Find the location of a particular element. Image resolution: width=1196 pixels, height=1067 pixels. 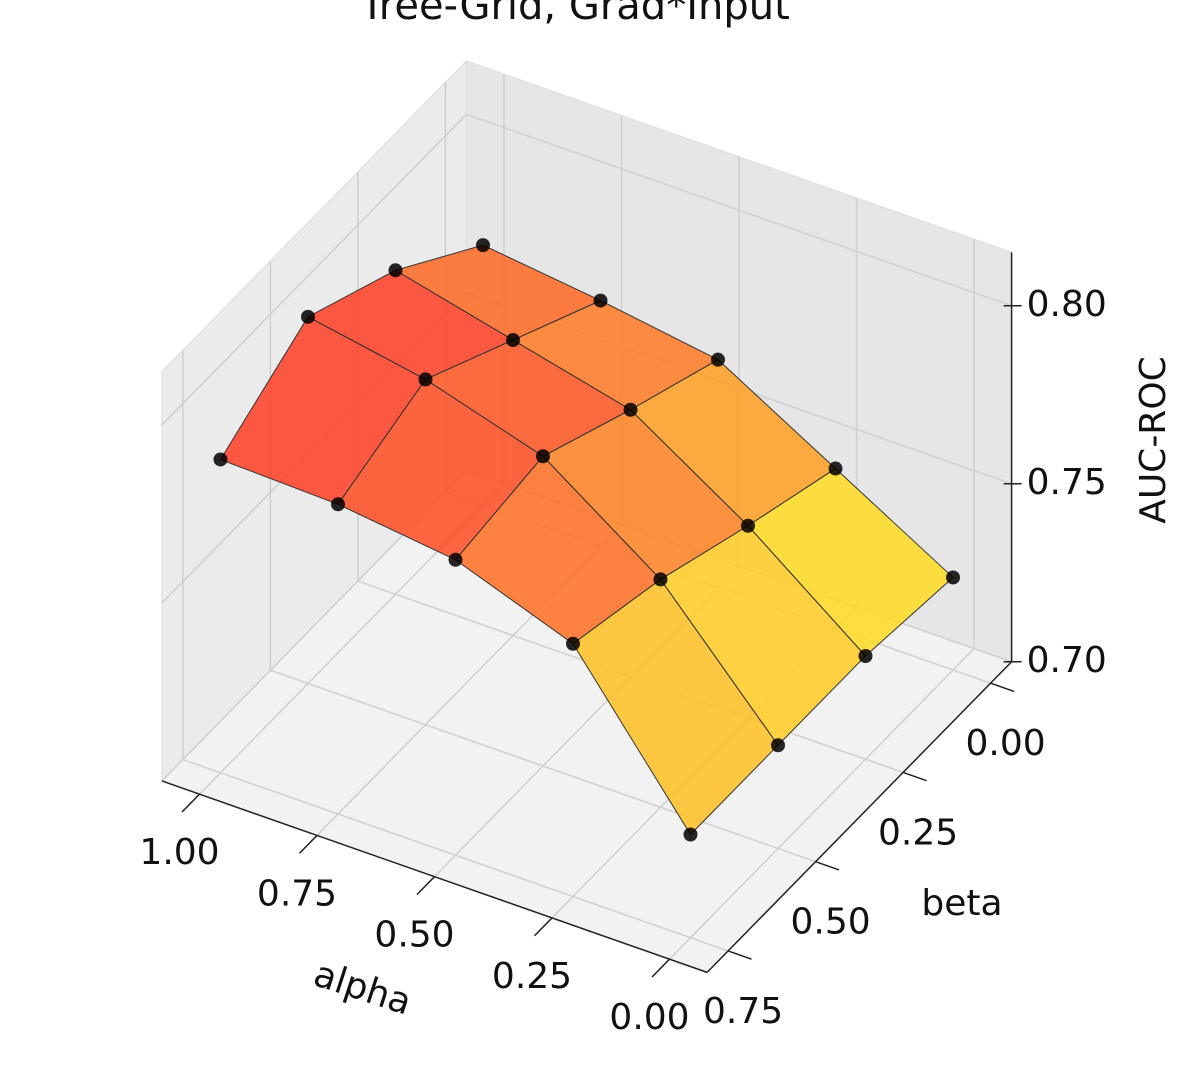

x-tick-label: 0.00 is located at coordinates (649, 1017).